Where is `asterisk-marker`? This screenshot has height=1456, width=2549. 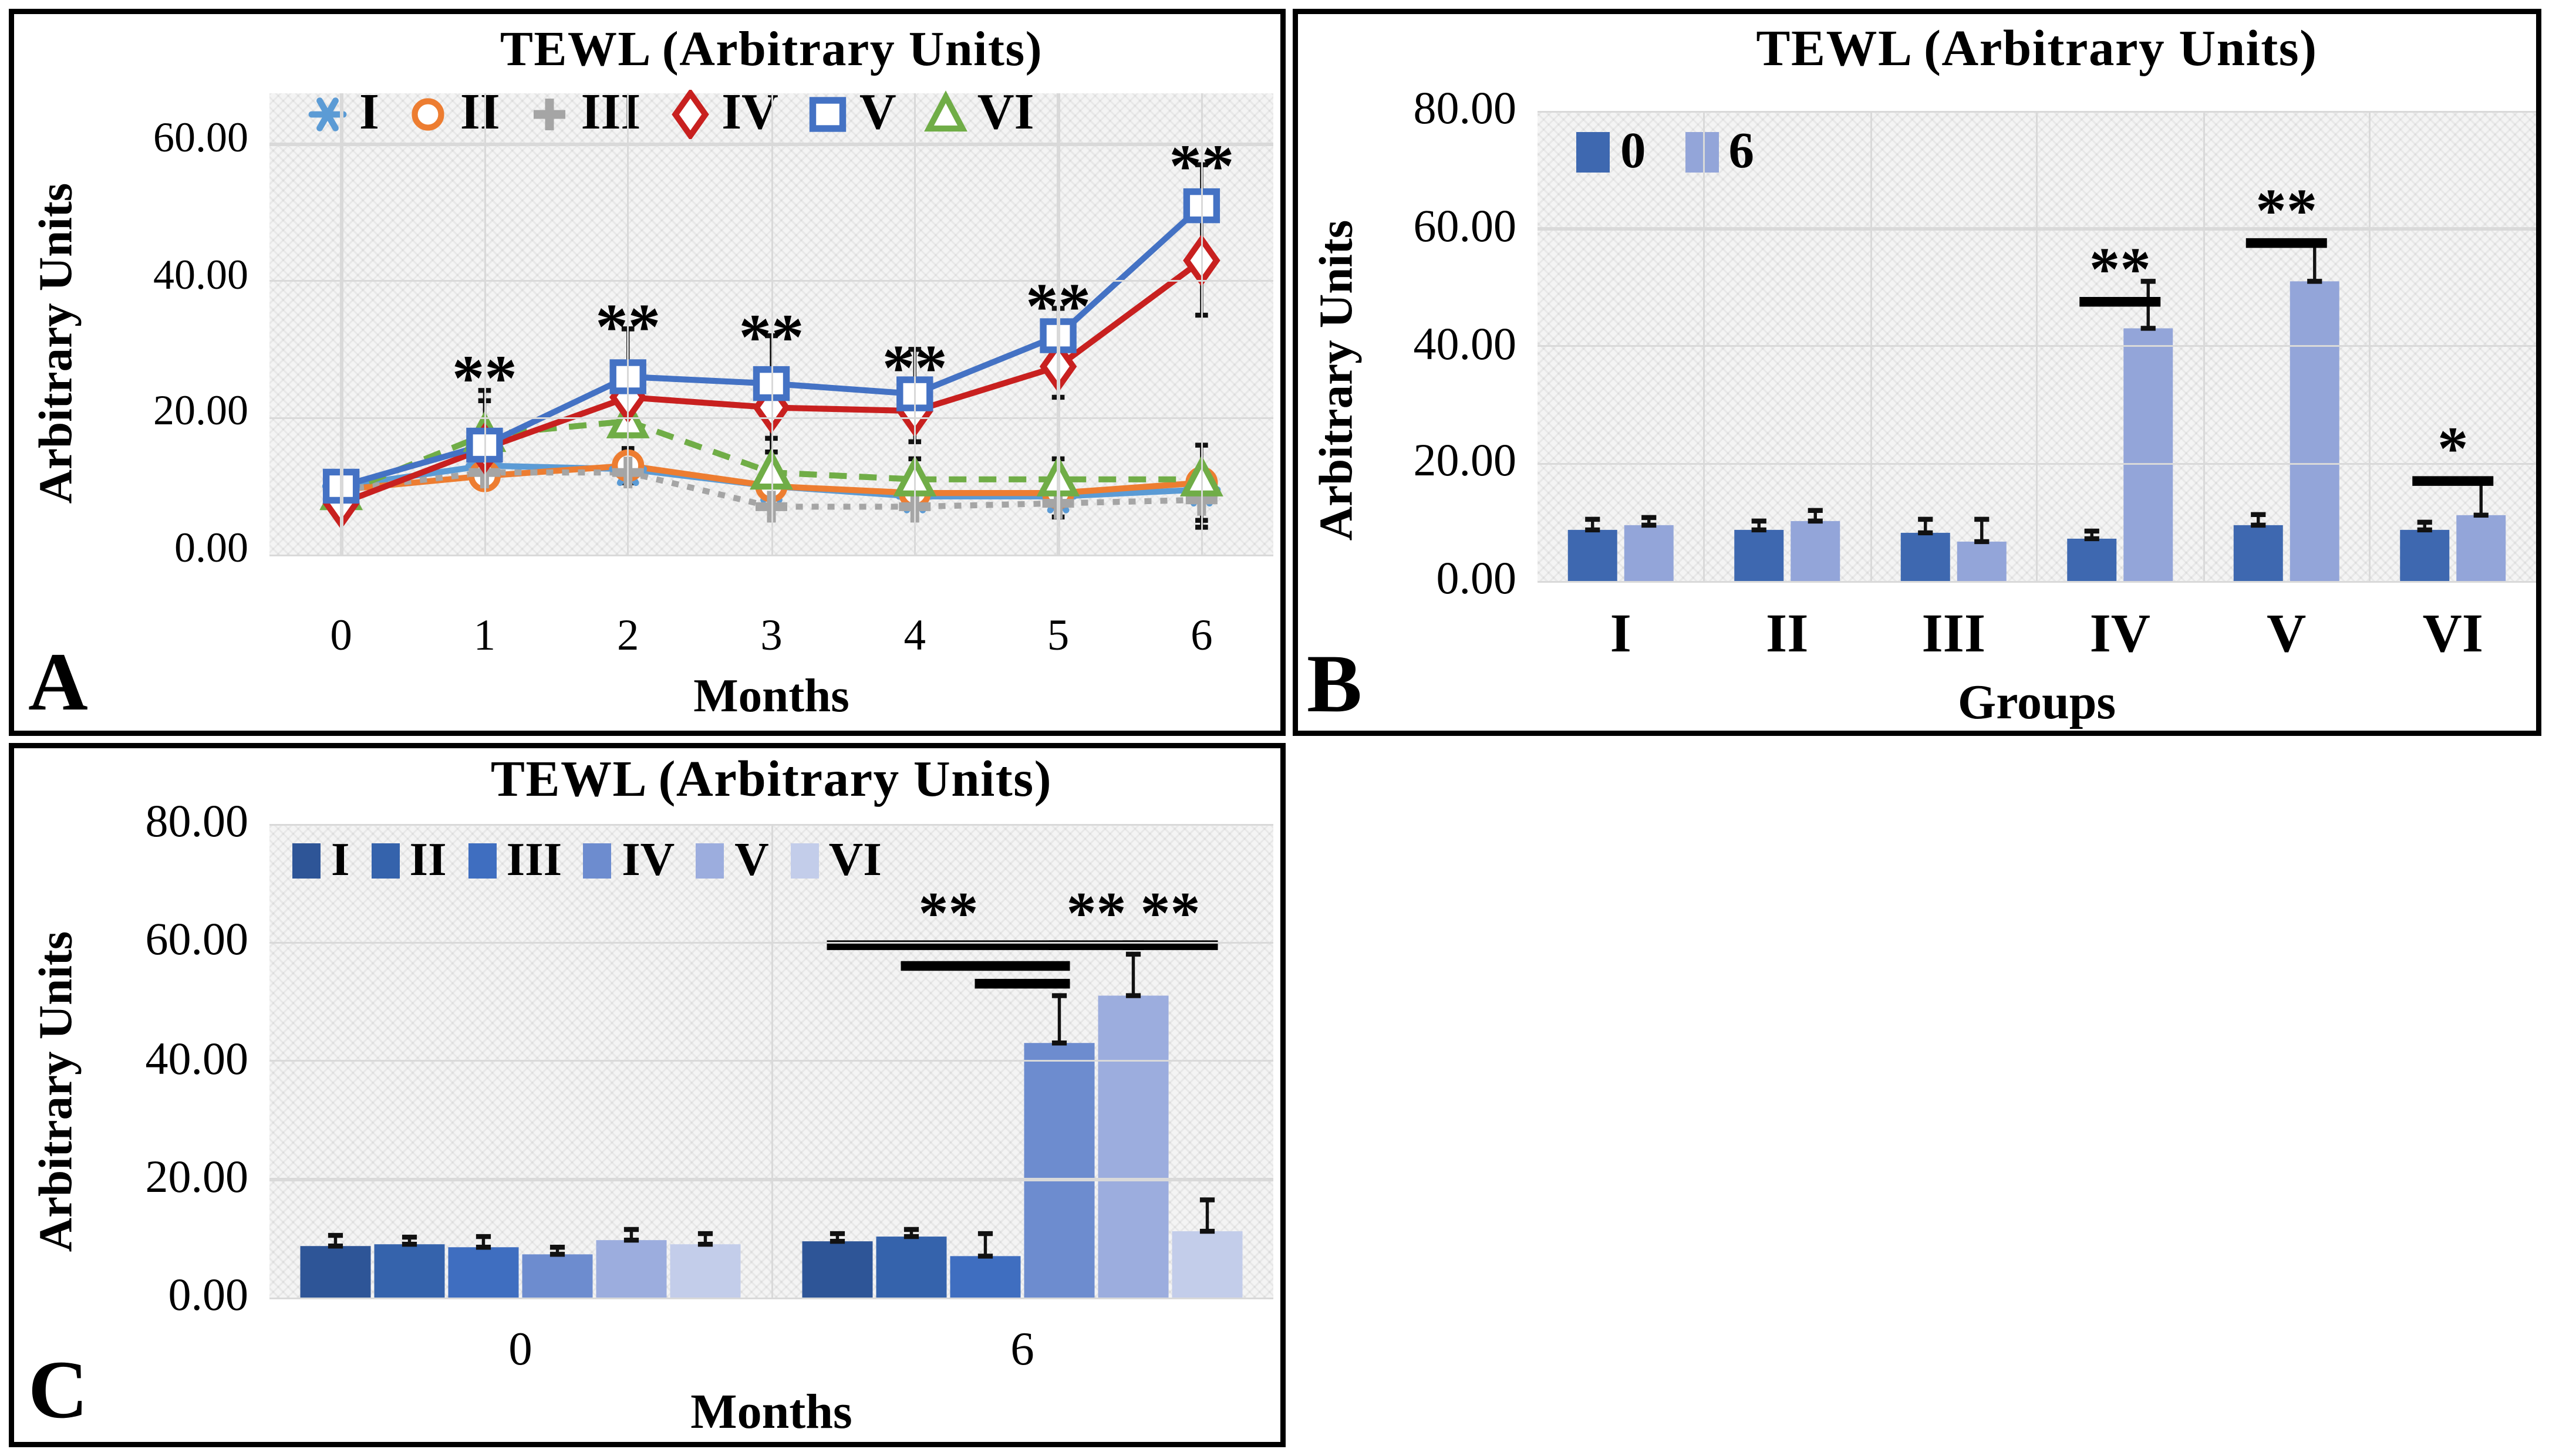
asterisk-marker is located at coordinates (328, 113).